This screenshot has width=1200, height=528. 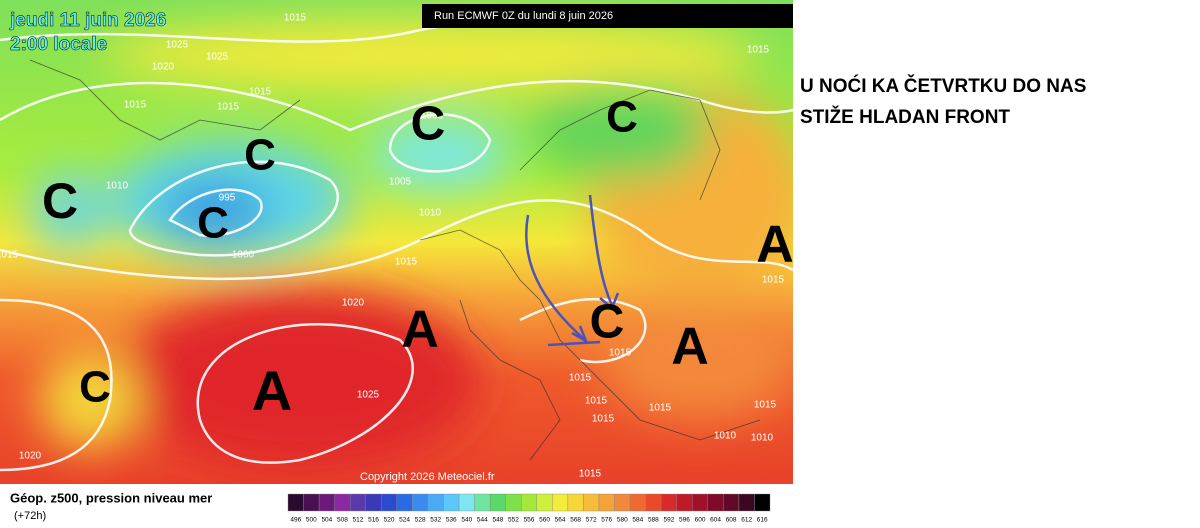 I want to click on colorbar-label: 496, so click(x=295, y=520).